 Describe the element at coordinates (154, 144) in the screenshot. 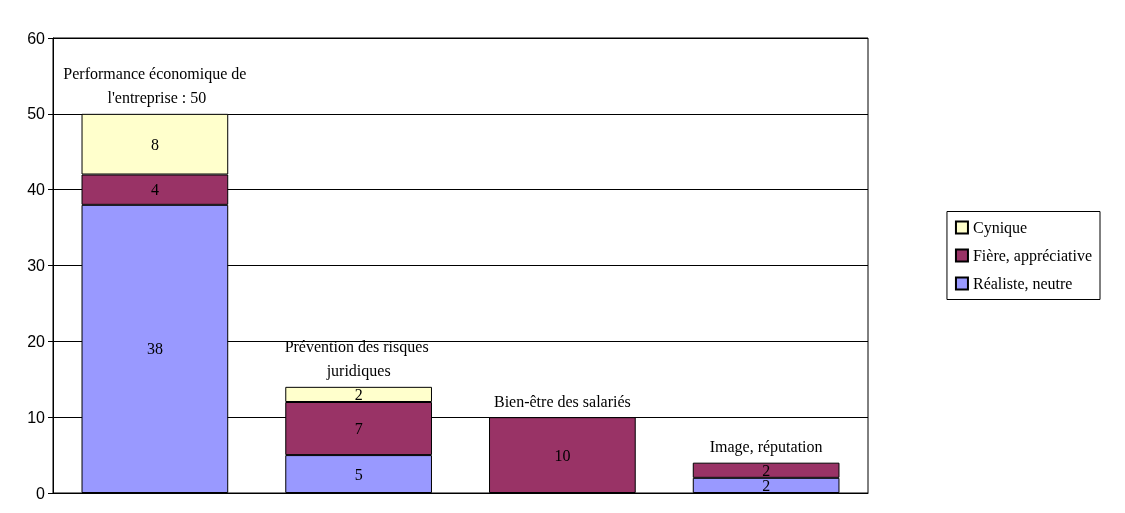

I see `data-label: 8` at that location.